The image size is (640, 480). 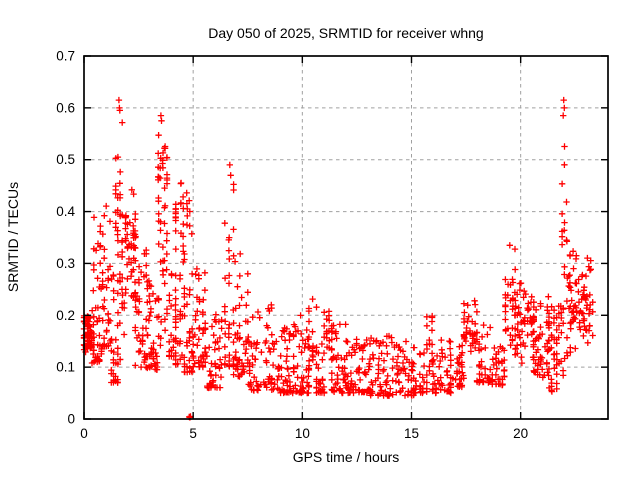 I want to click on svg-text: 0.1, so click(x=65, y=367).